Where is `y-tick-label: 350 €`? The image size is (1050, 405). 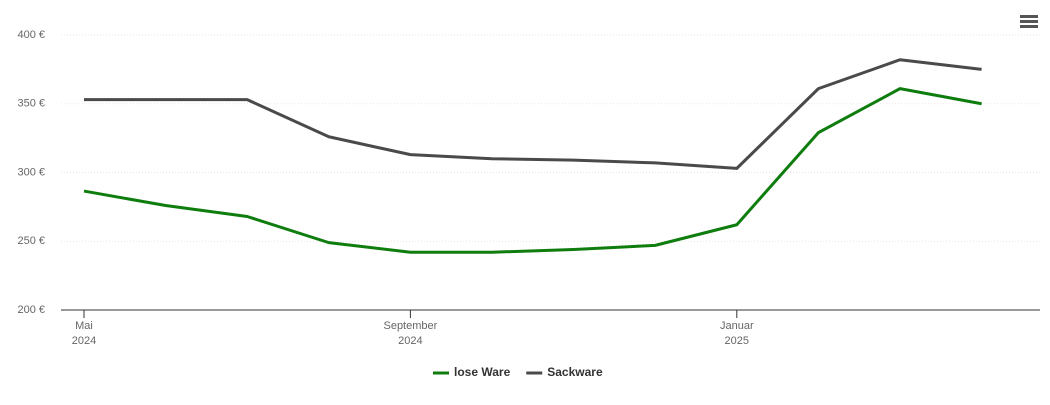
y-tick-label: 350 € is located at coordinates (31, 104).